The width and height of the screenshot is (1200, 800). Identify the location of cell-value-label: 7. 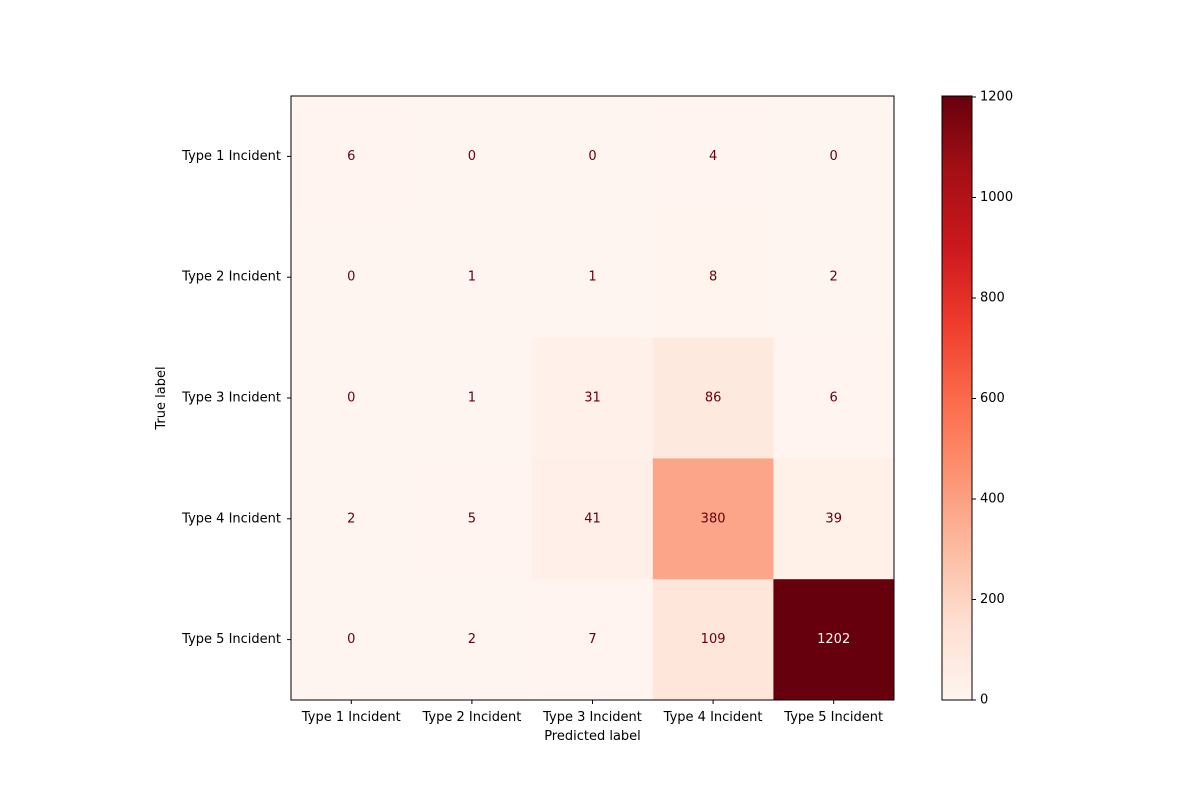
(592, 639).